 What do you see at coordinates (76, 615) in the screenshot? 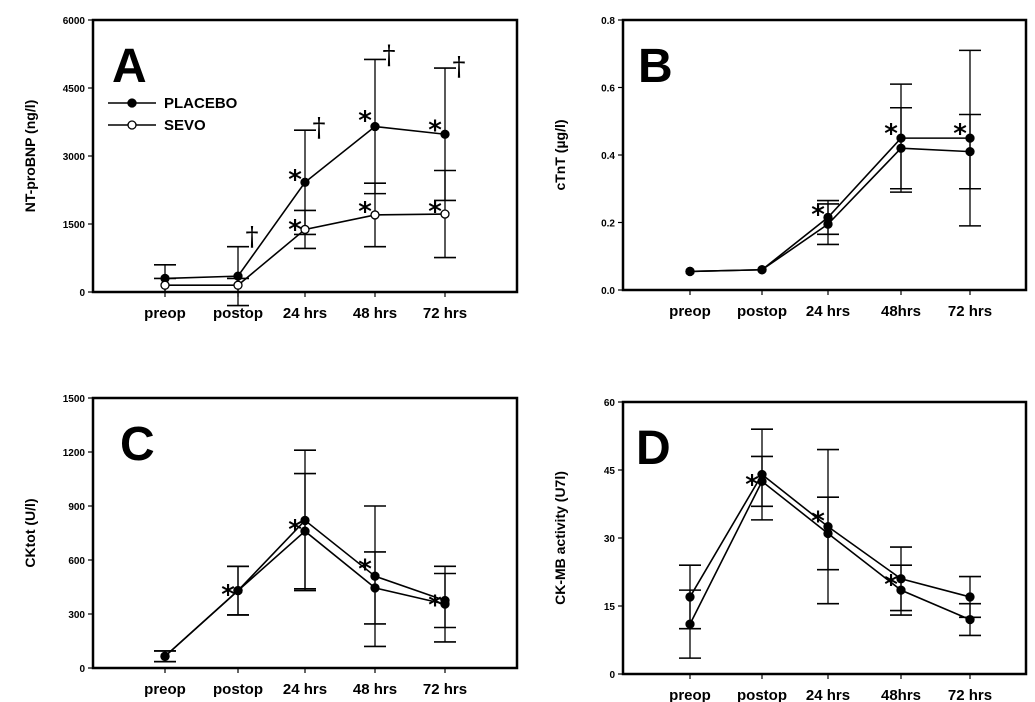
I see `y-tick-label: 300` at bounding box center [76, 615].